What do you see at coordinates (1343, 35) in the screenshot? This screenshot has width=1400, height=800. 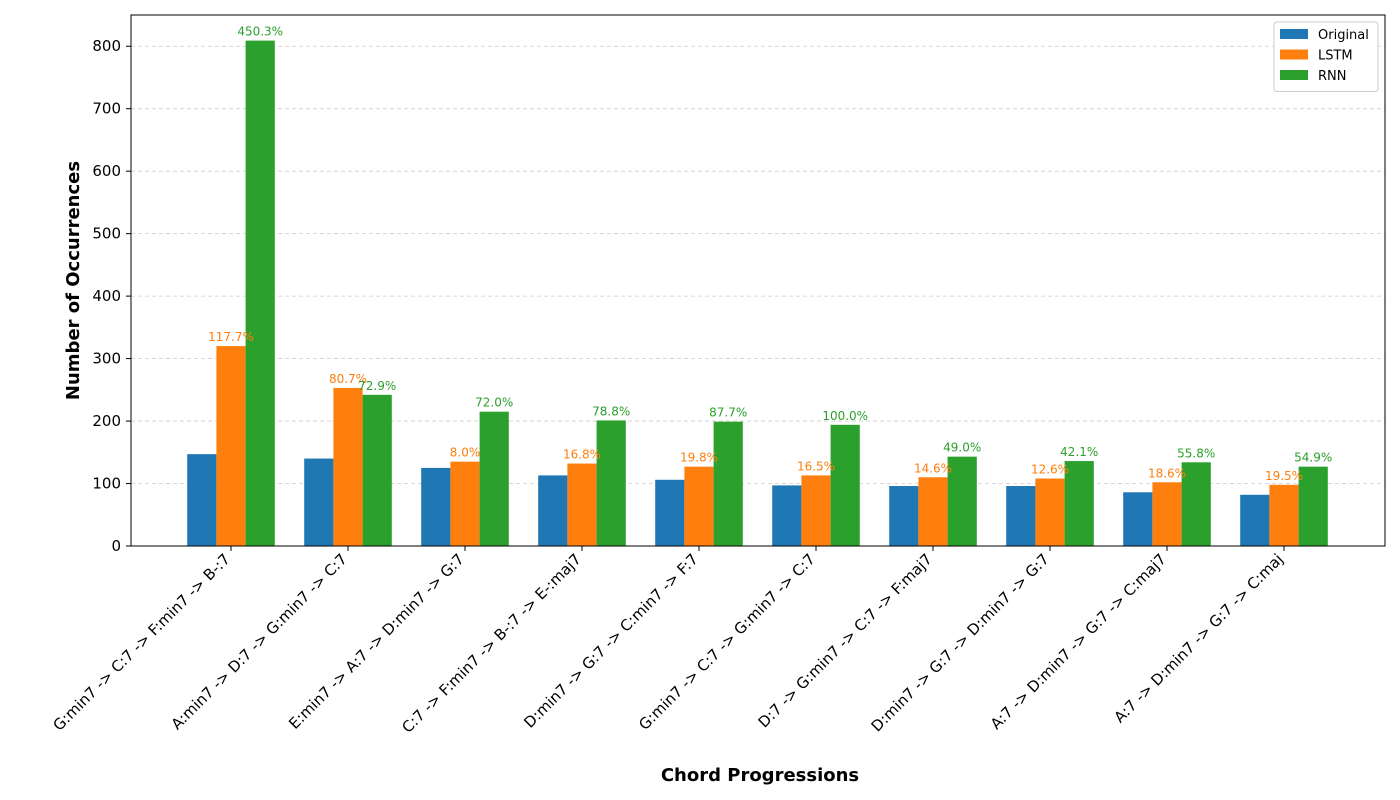 I see `legend-label-original: Original` at bounding box center [1343, 35].